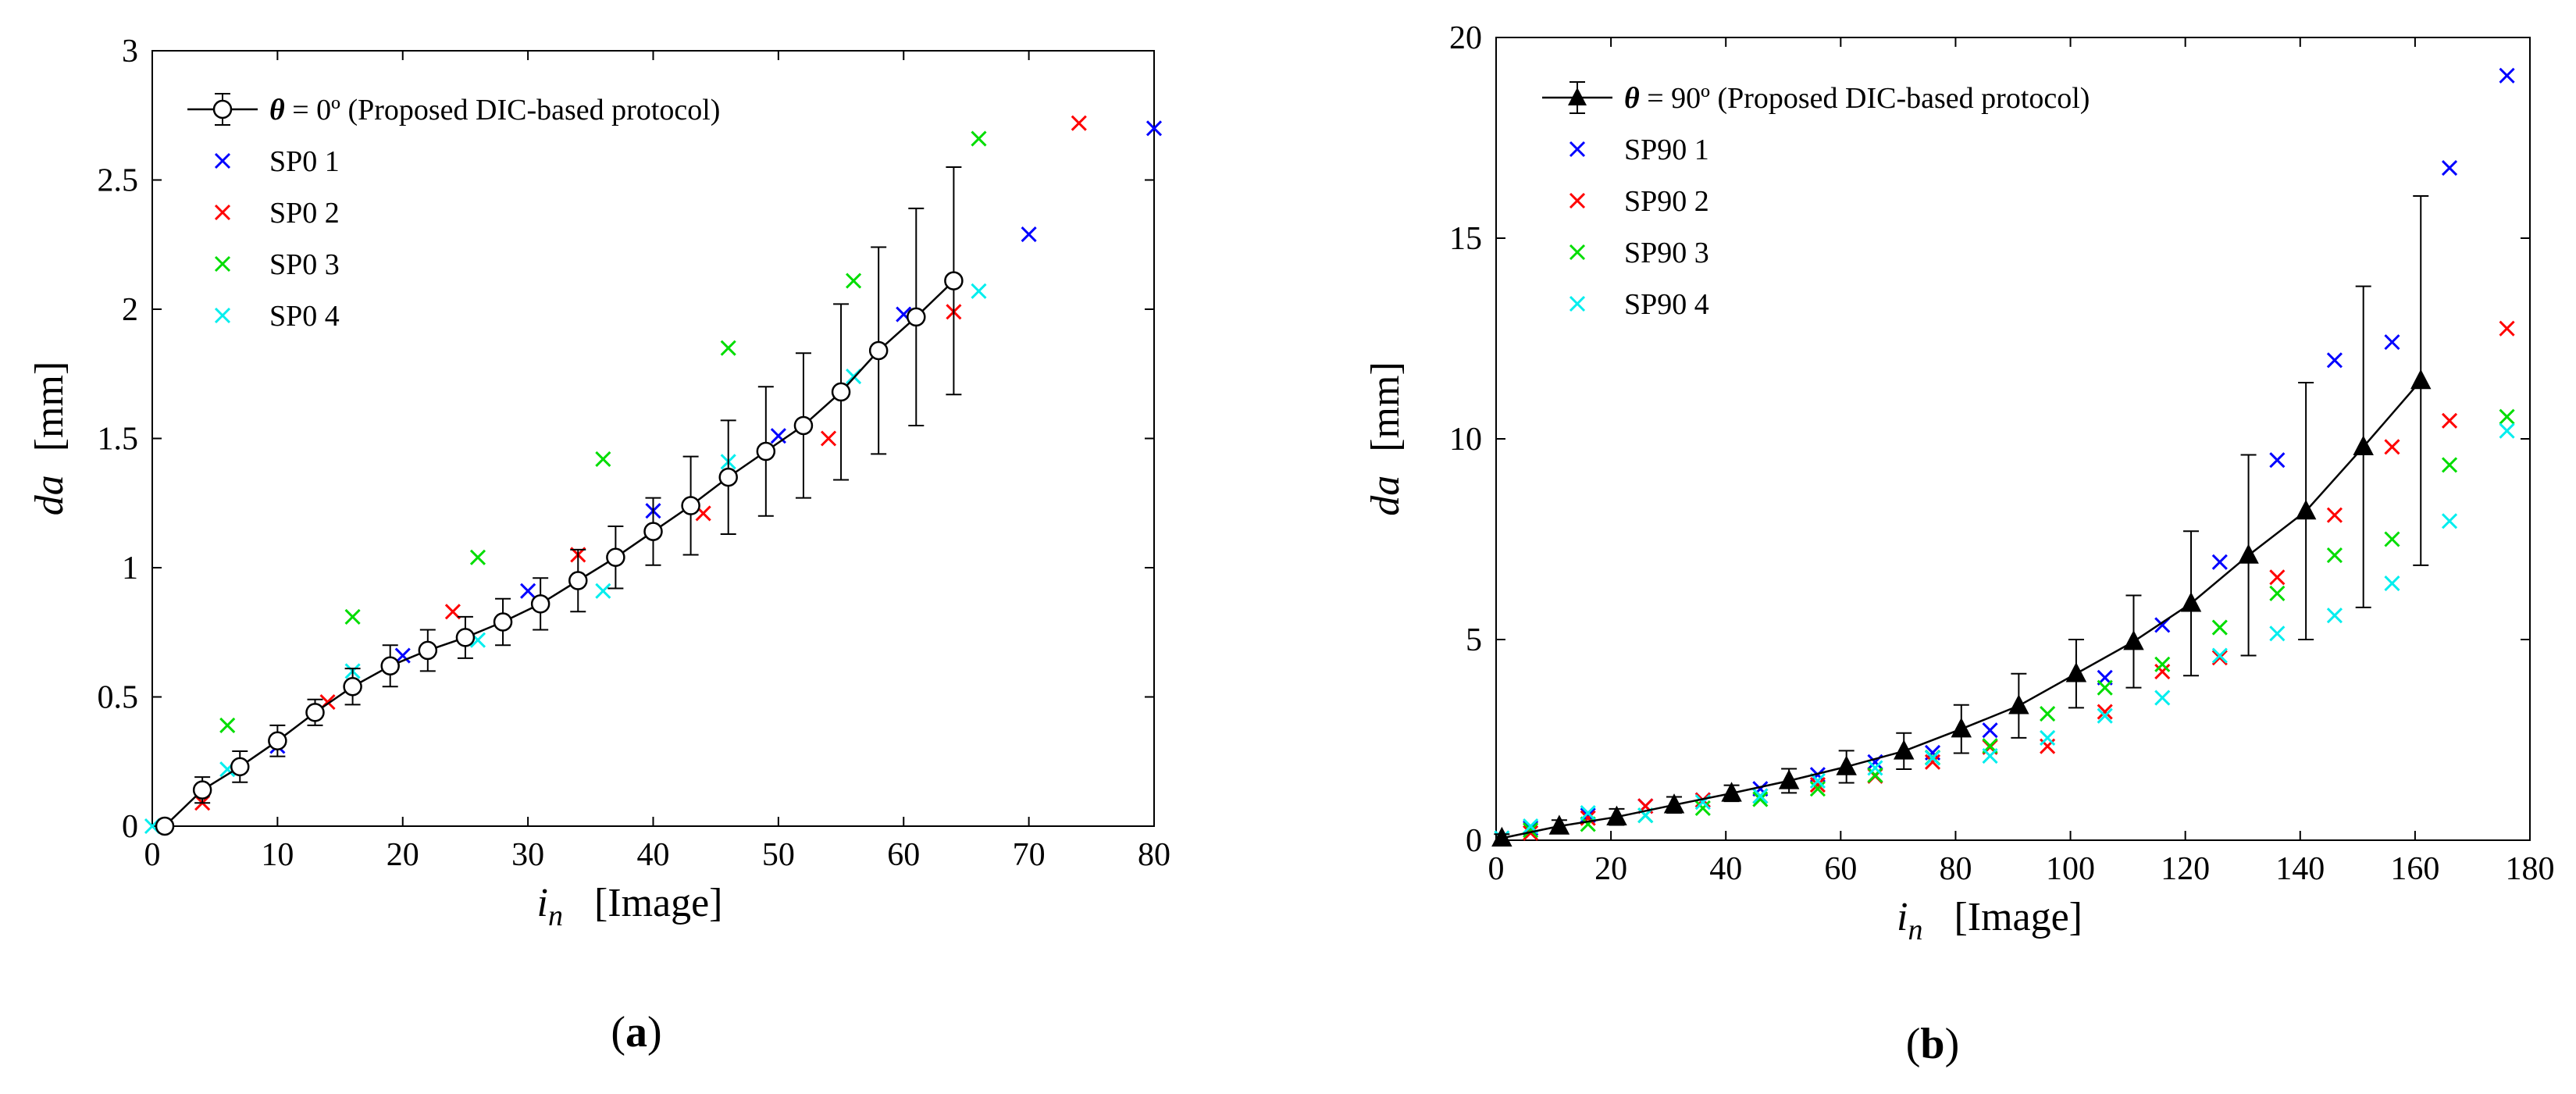 The width and height of the screenshot is (2576, 1094). Describe the element at coordinates (1465, 440) in the screenshot. I see `y-tick-label: 10` at that location.